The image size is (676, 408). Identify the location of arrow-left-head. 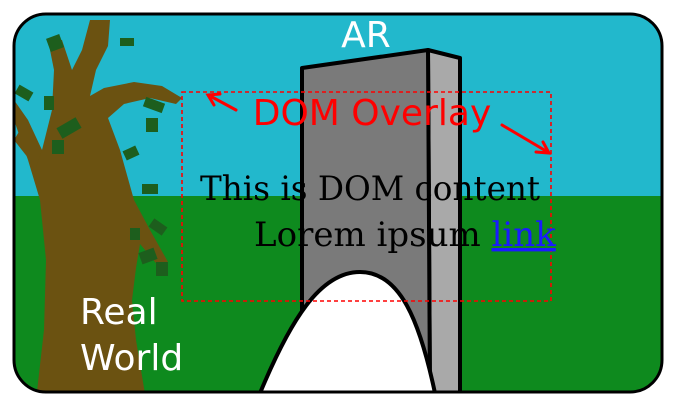
(213, 99).